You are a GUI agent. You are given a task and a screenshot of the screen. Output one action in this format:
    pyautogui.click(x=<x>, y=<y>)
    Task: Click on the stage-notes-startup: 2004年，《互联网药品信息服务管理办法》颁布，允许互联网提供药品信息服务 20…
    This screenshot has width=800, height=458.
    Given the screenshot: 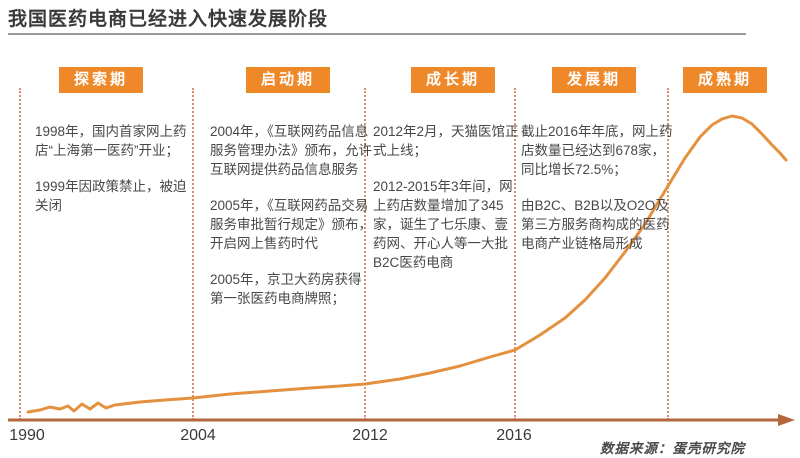 What is the action you would take?
    pyautogui.click(x=292, y=223)
    